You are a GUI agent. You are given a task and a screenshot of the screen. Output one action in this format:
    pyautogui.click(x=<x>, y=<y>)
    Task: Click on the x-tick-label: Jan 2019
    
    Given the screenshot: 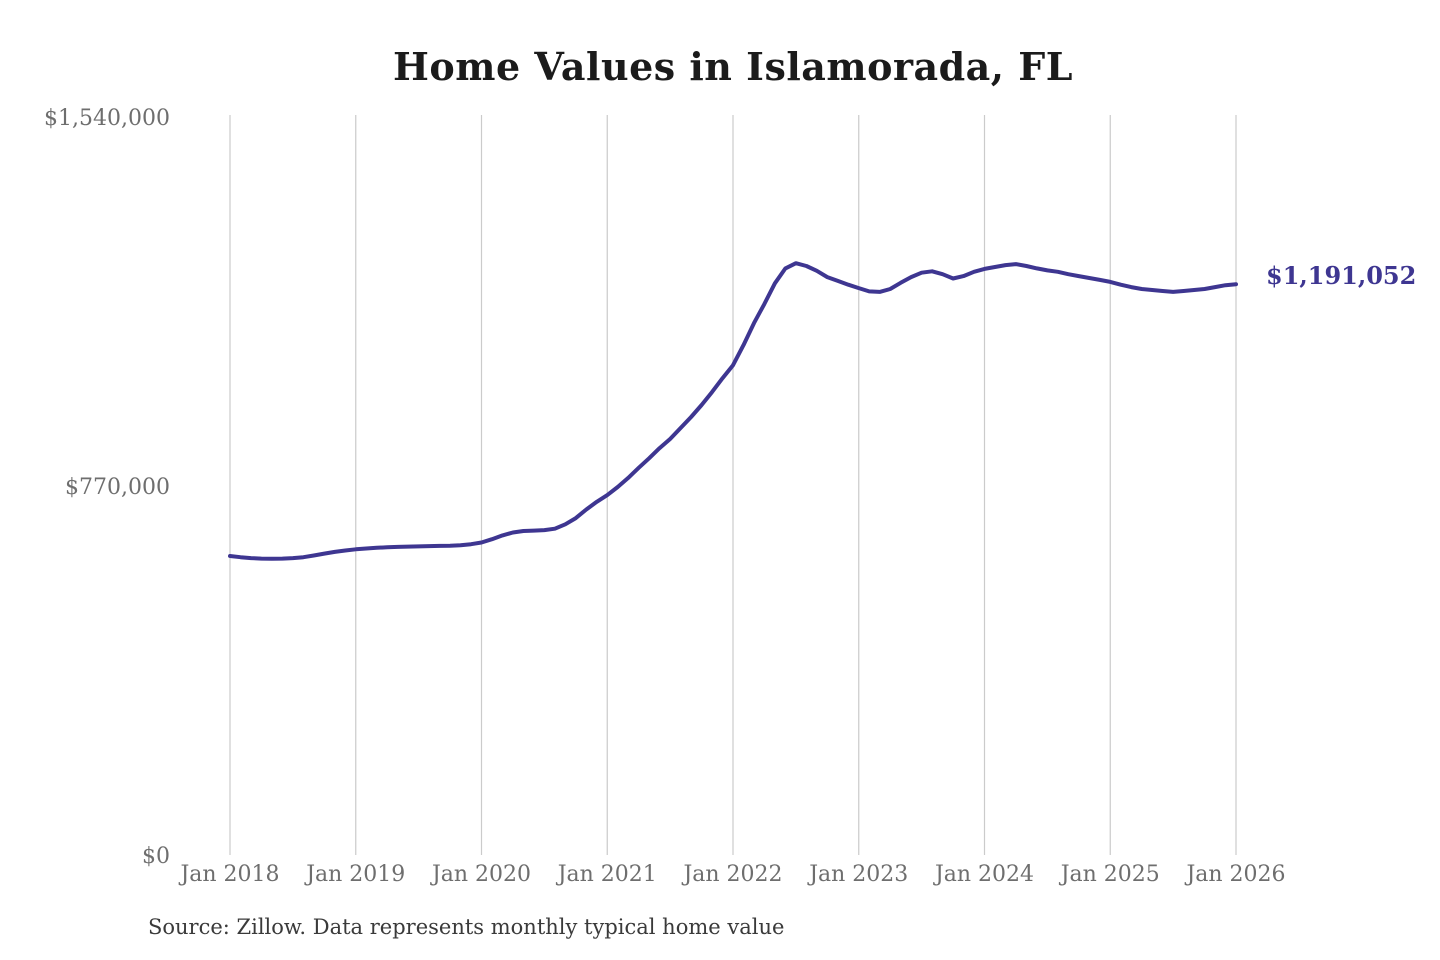 What is the action you would take?
    pyautogui.click(x=354, y=874)
    